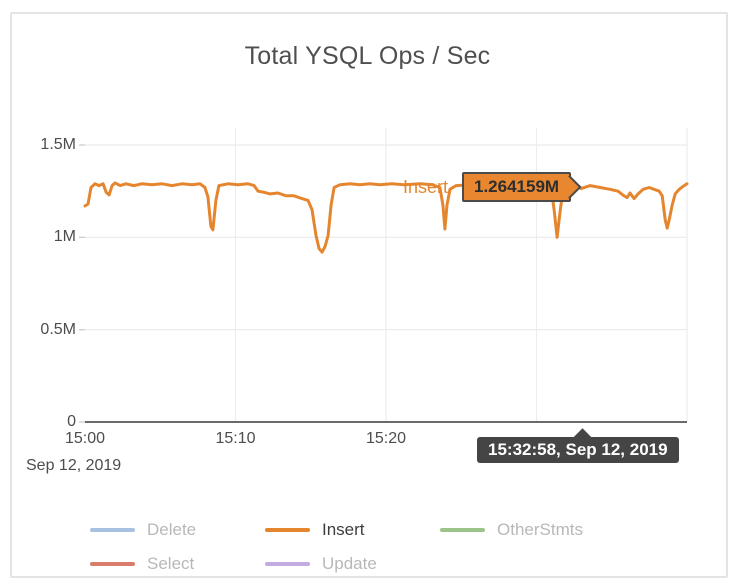 This screenshot has width=735, height=587. I want to click on hover-series-label: Insert, so click(426, 187).